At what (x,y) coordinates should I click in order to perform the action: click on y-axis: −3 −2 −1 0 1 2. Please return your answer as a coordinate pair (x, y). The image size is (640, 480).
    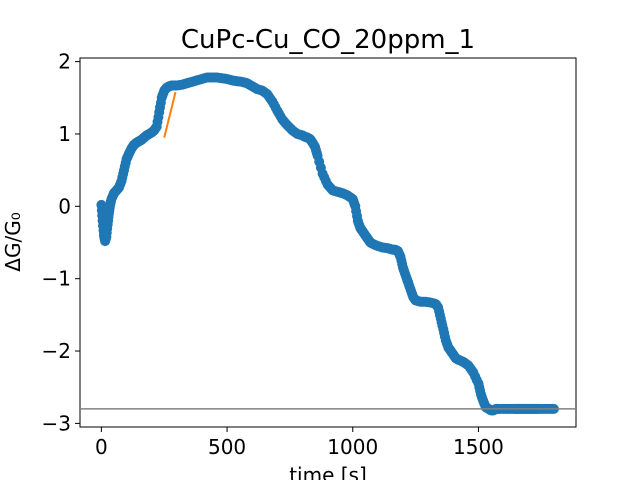
    Looking at the image, I should click on (61, 242).